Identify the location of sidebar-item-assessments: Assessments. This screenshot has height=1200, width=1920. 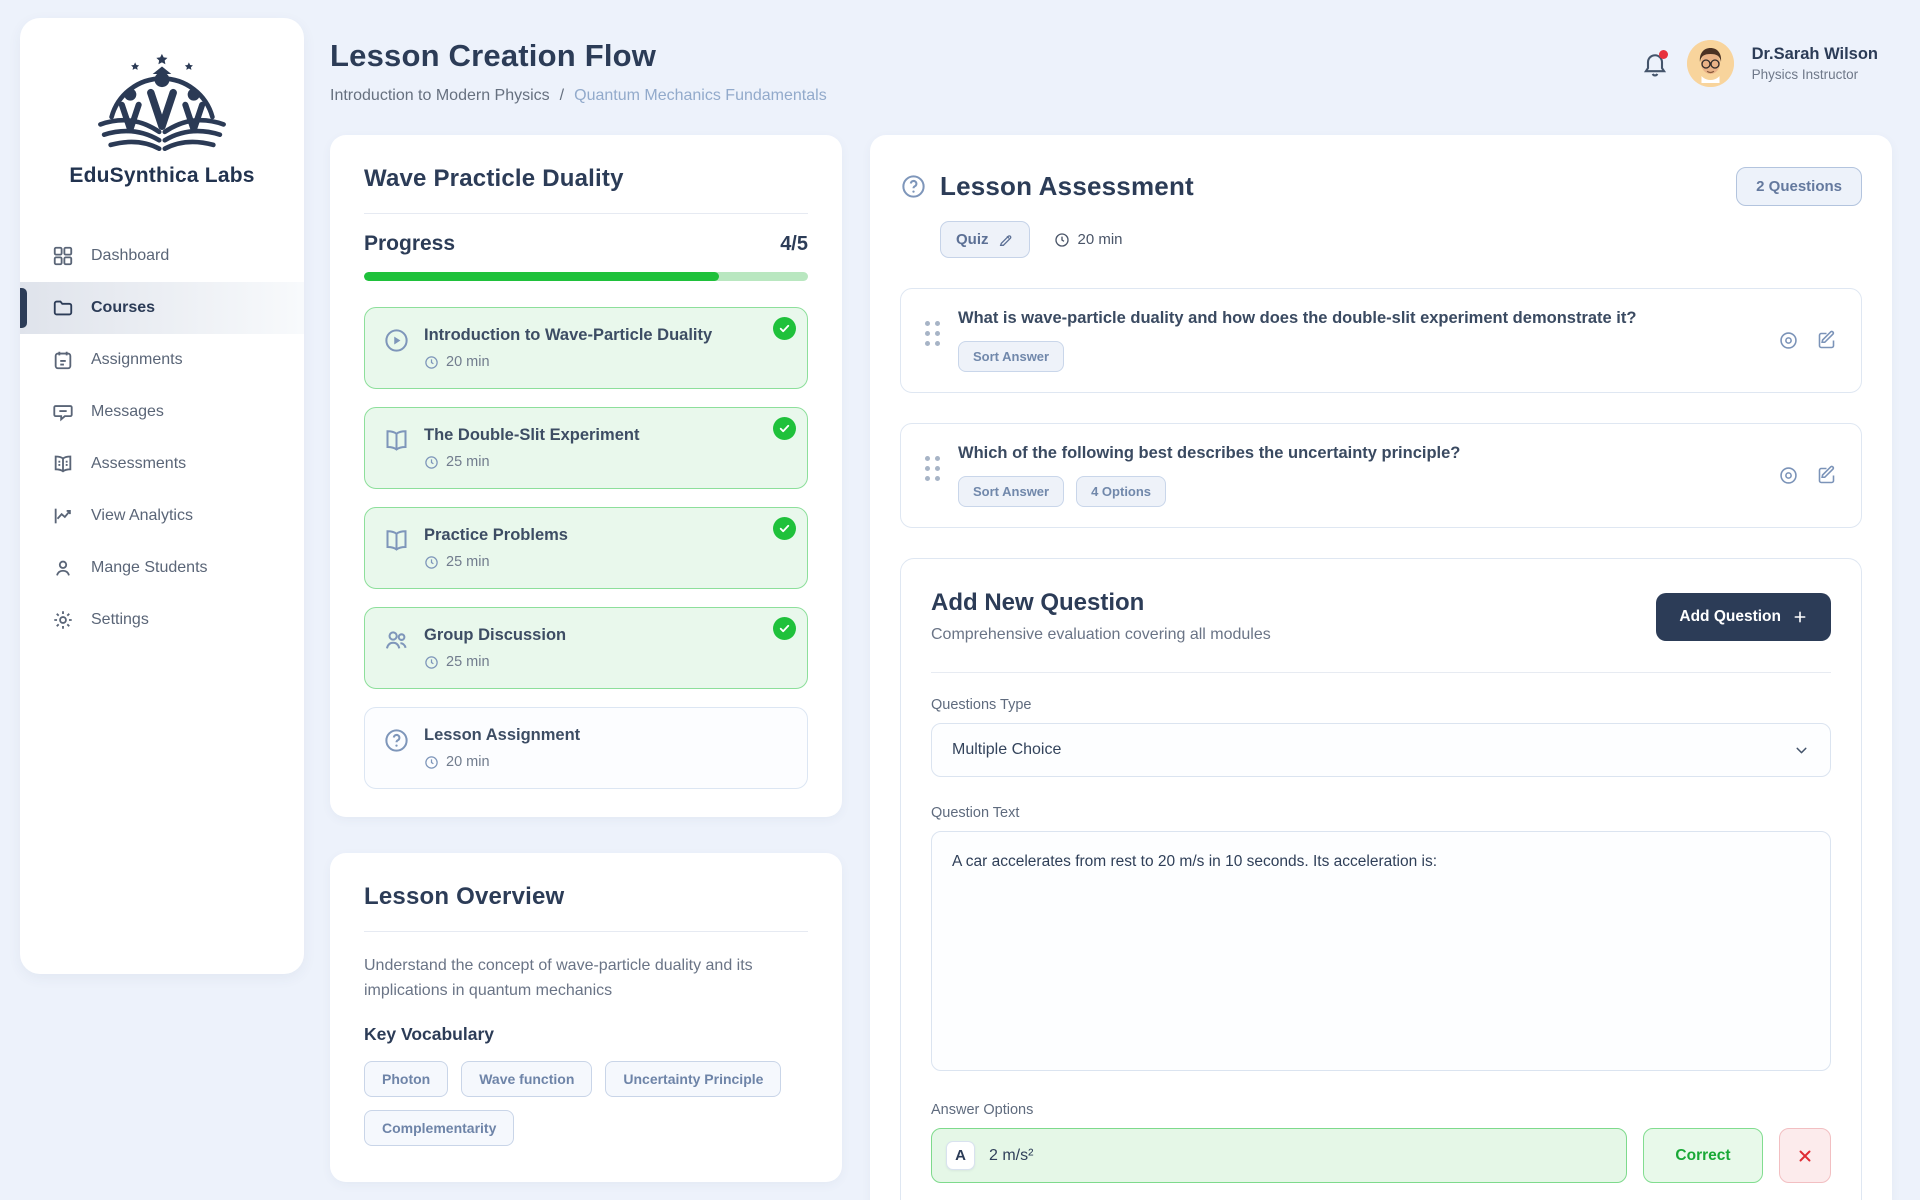
(162, 464).